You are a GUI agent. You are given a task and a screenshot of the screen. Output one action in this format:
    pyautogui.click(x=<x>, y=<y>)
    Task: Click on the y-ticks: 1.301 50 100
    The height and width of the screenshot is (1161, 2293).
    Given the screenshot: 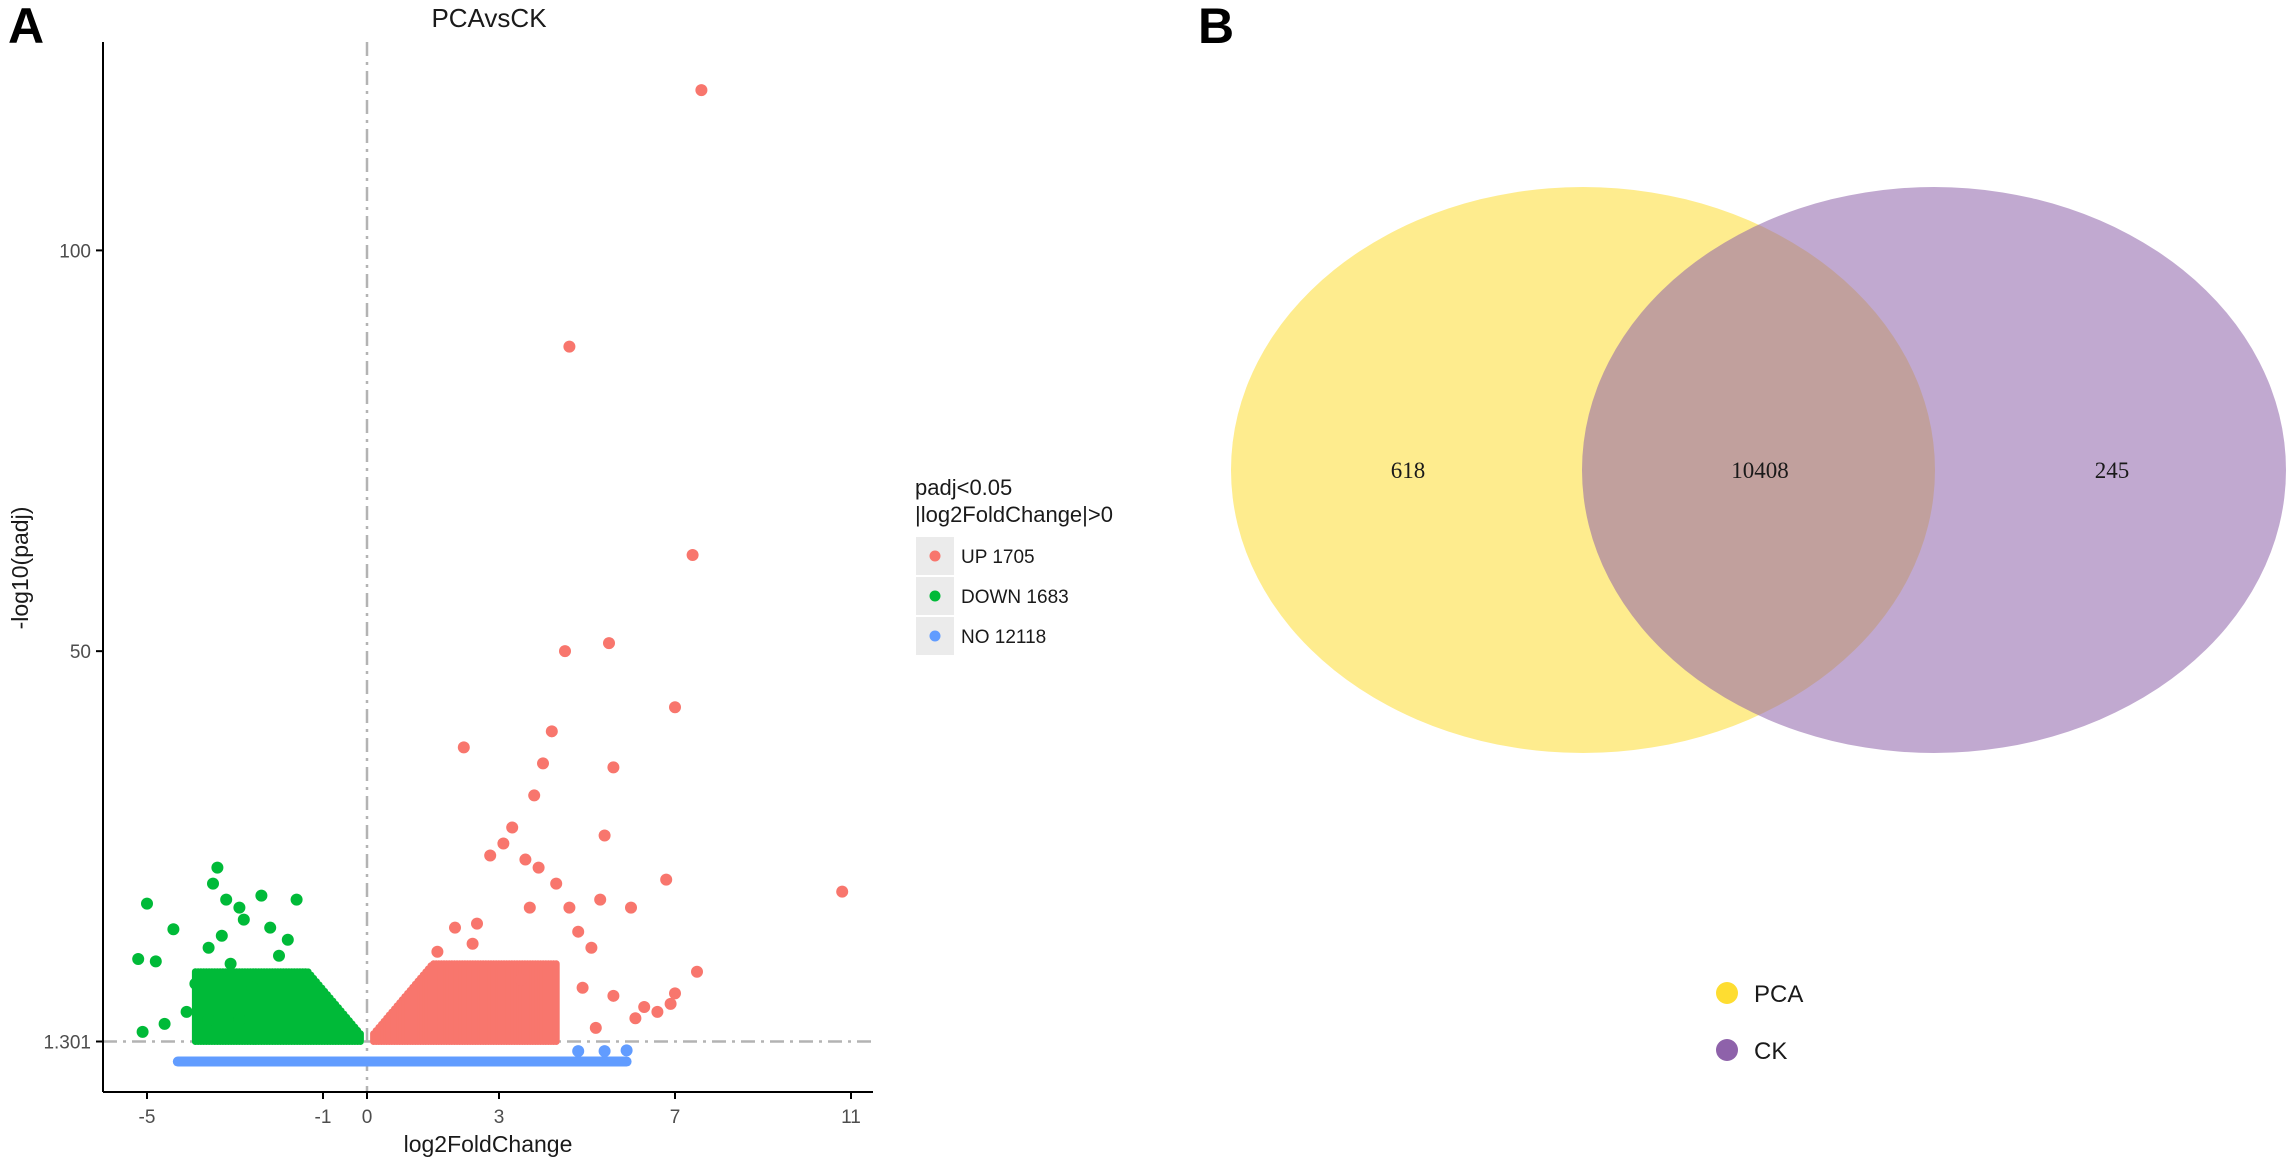 What is the action you would take?
    pyautogui.click(x=73, y=647)
    